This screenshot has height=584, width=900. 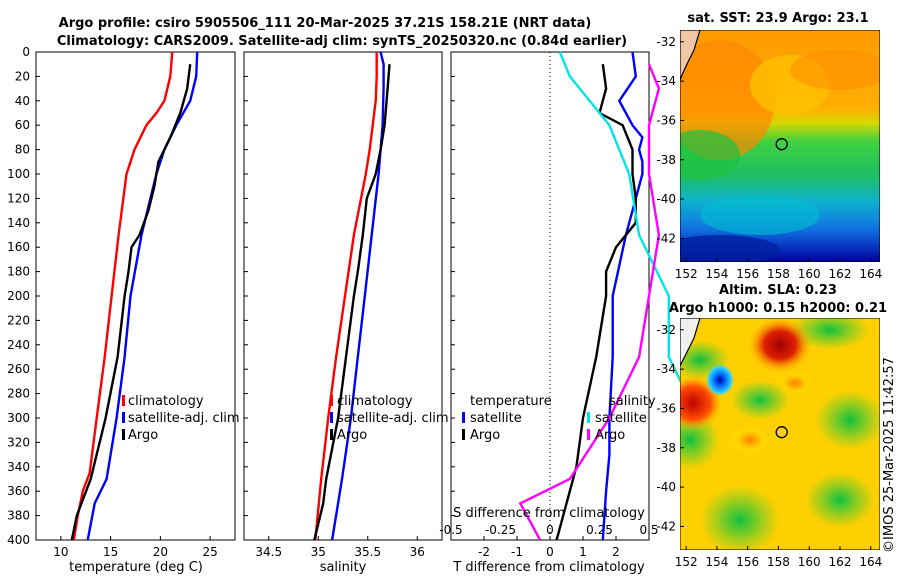 I want to click on profile-temperature-satellite-adj-clim, so click(x=142, y=296).